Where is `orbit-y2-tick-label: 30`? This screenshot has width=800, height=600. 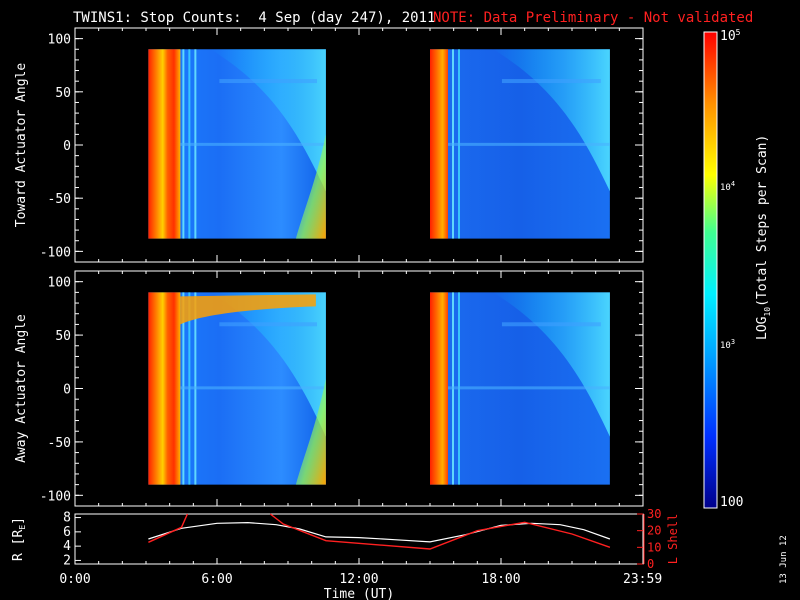
orbit-y2-tick-label: 30 is located at coordinates (654, 514).